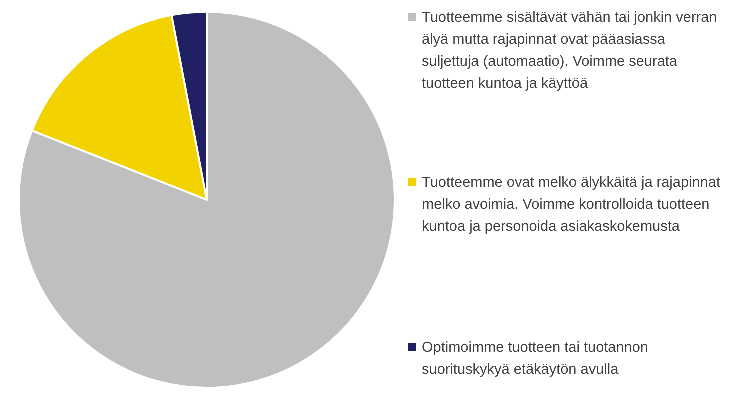  I want to click on legend-label: Tuotteemme sisältävät vähän tai jonkin verran älyä mutta rajapinnat ovat pääasiassa suljettuja (automaatio). Voimme seurata tuotteen kuntoa ja käyttöä, so click(570, 51).